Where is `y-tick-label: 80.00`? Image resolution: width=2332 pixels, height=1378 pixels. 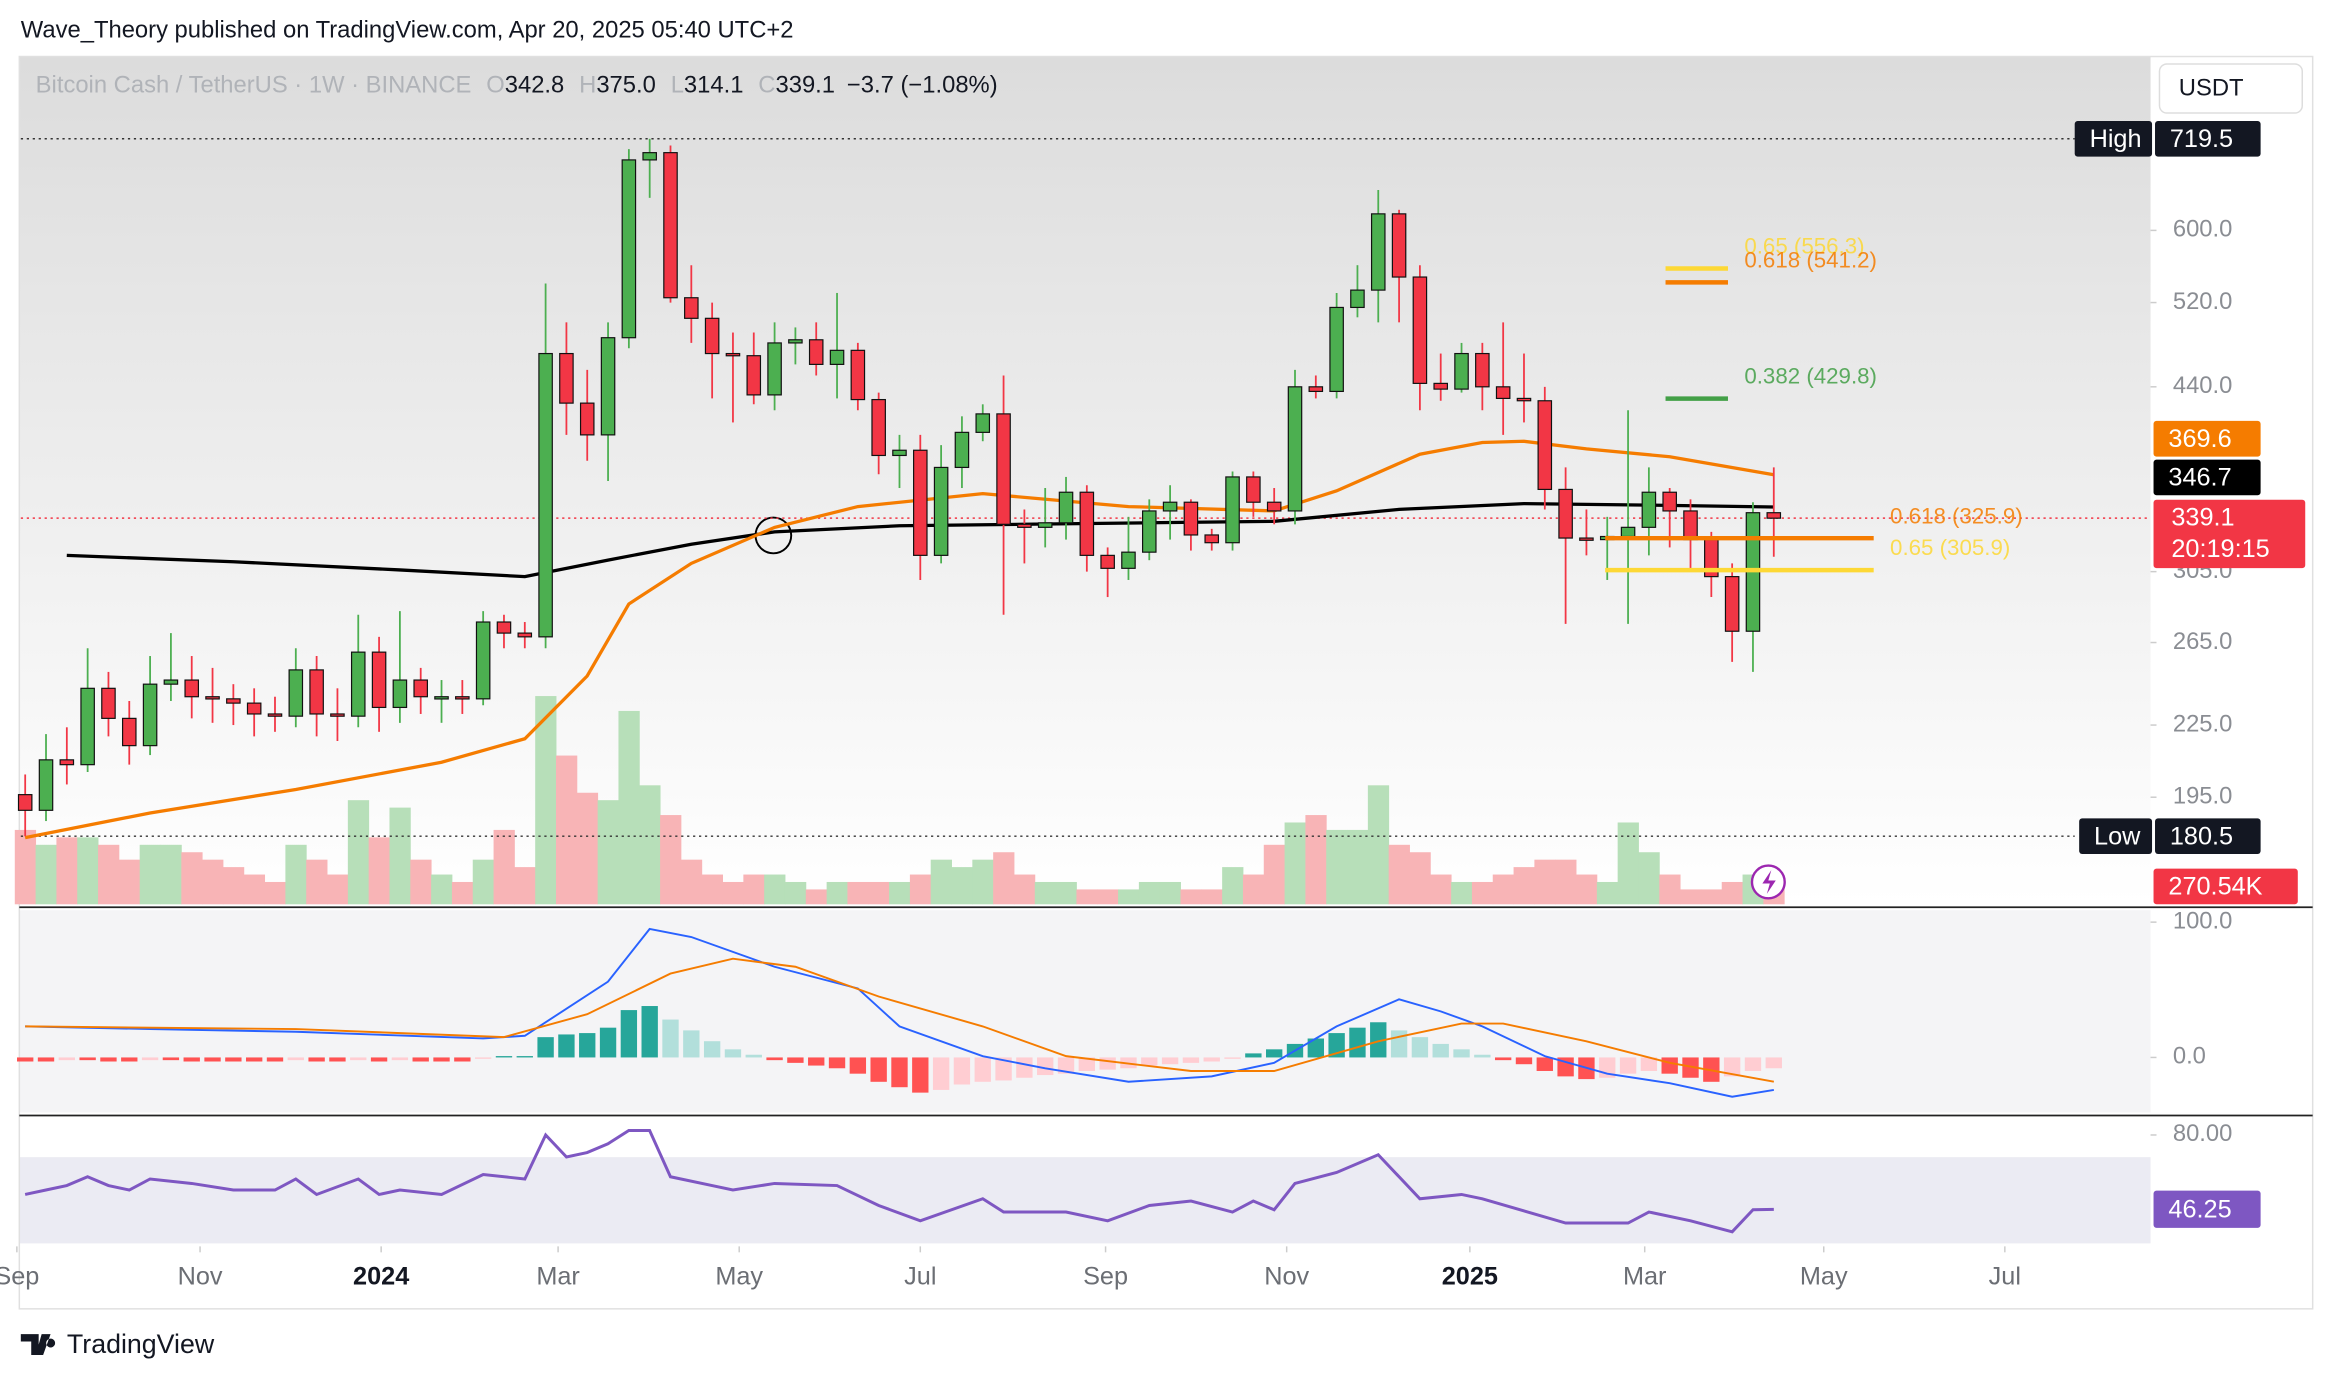 y-tick-label: 80.00 is located at coordinates (2203, 1133).